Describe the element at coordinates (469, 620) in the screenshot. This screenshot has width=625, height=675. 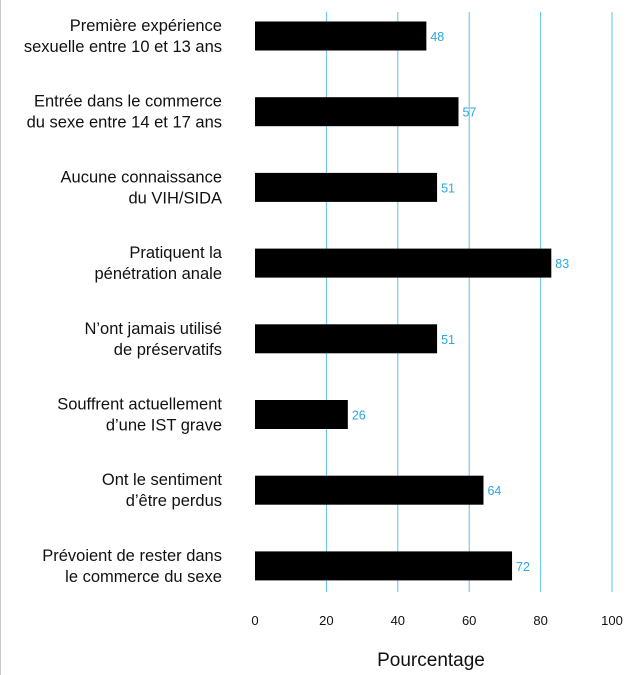
I see `x-tick-label: 60` at that location.